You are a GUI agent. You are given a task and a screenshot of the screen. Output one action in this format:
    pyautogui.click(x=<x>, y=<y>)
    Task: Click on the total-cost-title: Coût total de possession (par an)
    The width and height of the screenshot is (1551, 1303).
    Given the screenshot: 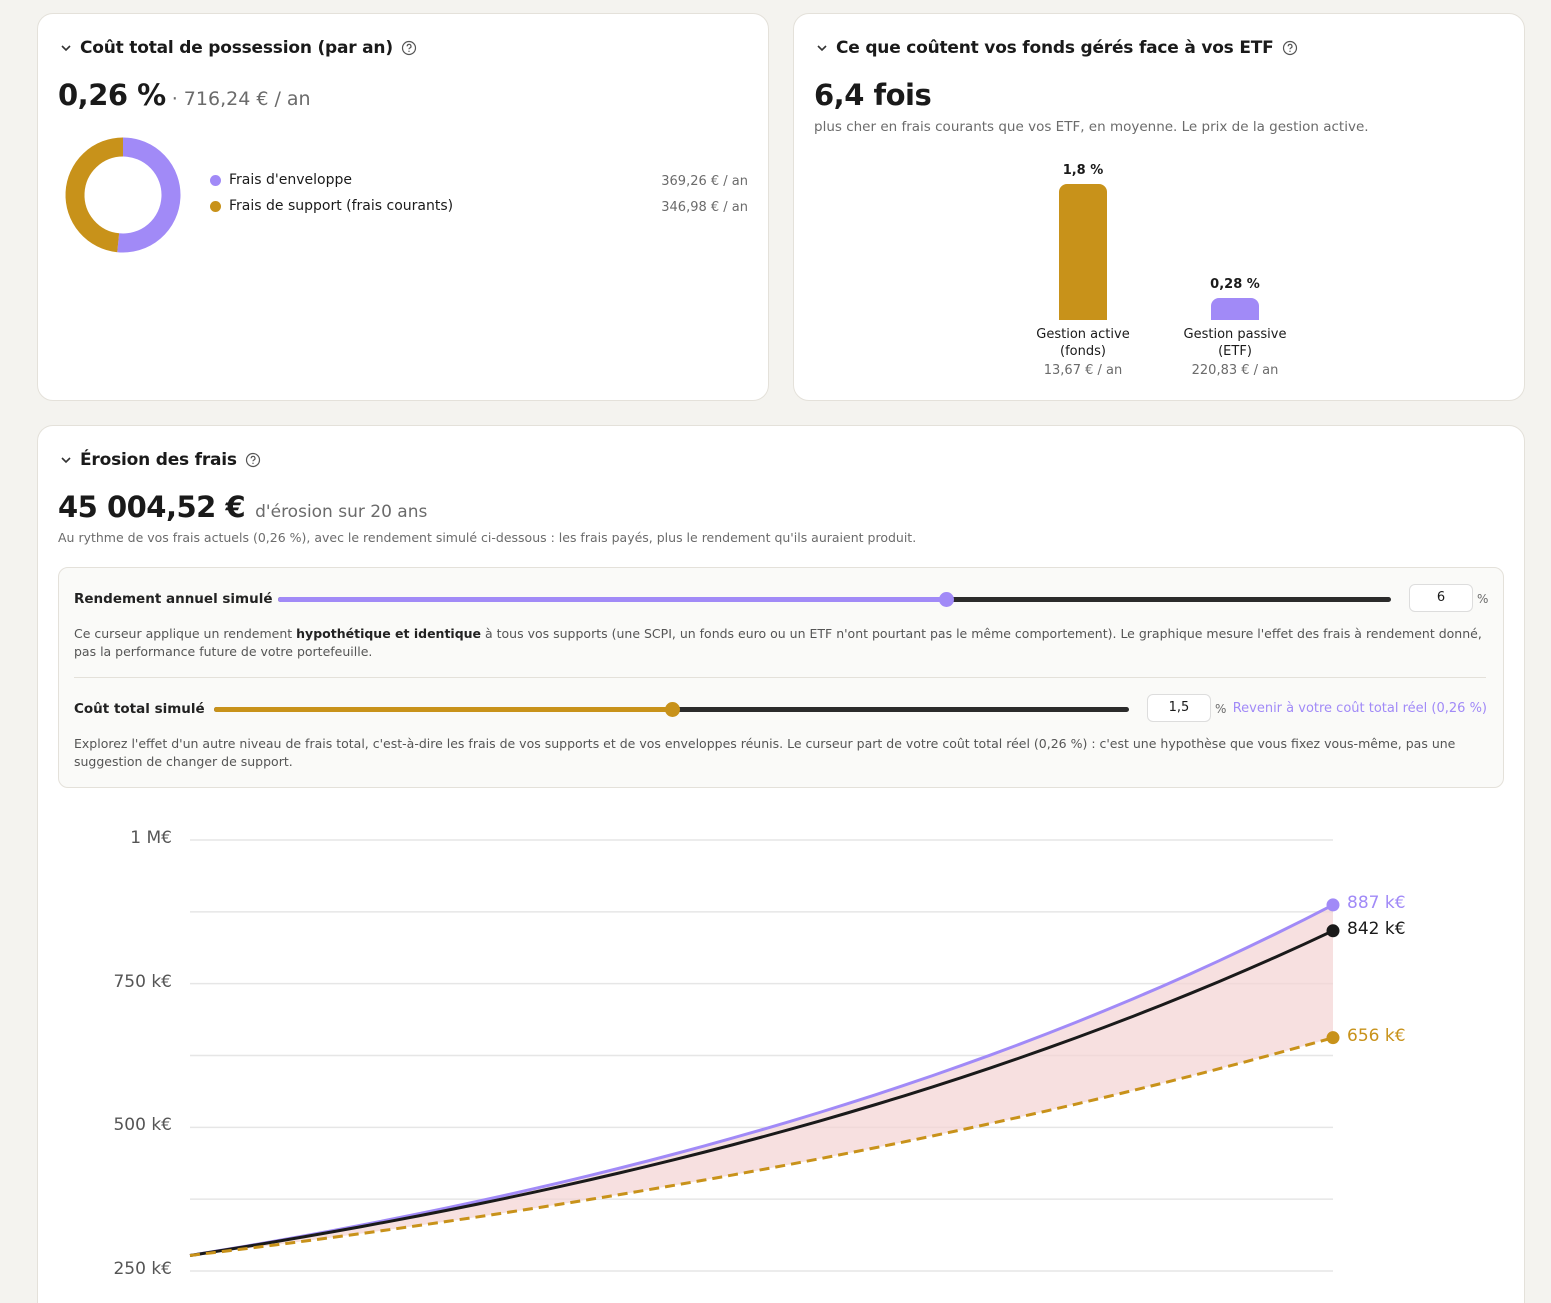 What is the action you would take?
    pyautogui.click(x=236, y=48)
    